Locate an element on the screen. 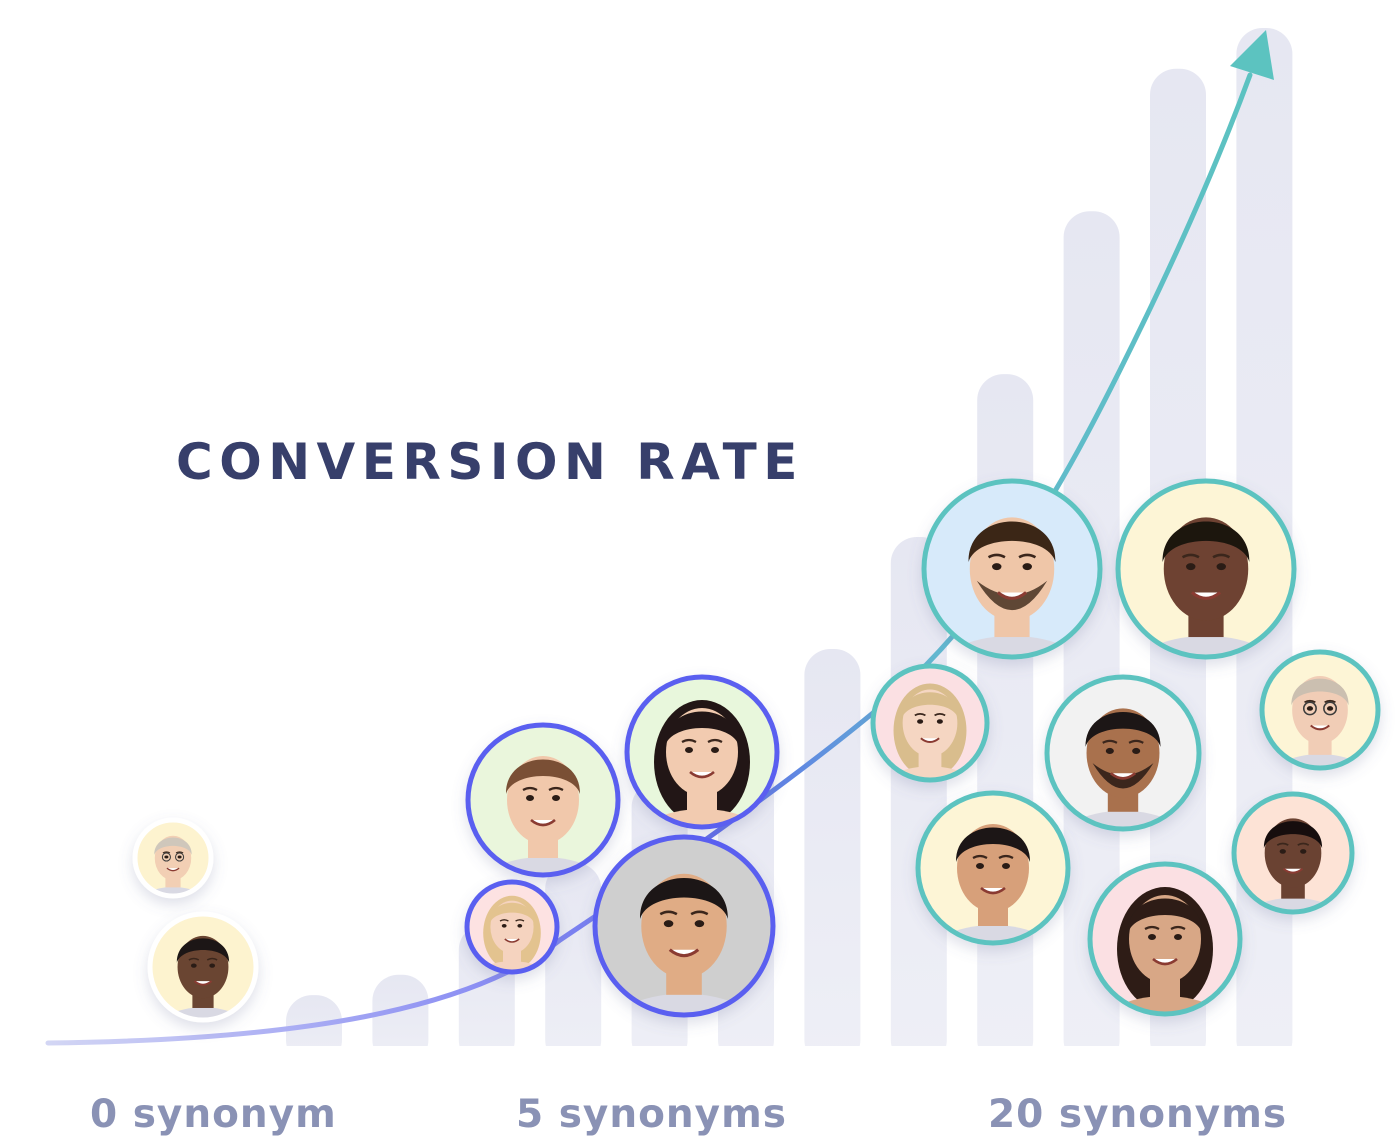 The width and height of the screenshot is (1398, 1140). category-label-2: 20 synonyms is located at coordinates (1138, 1114).